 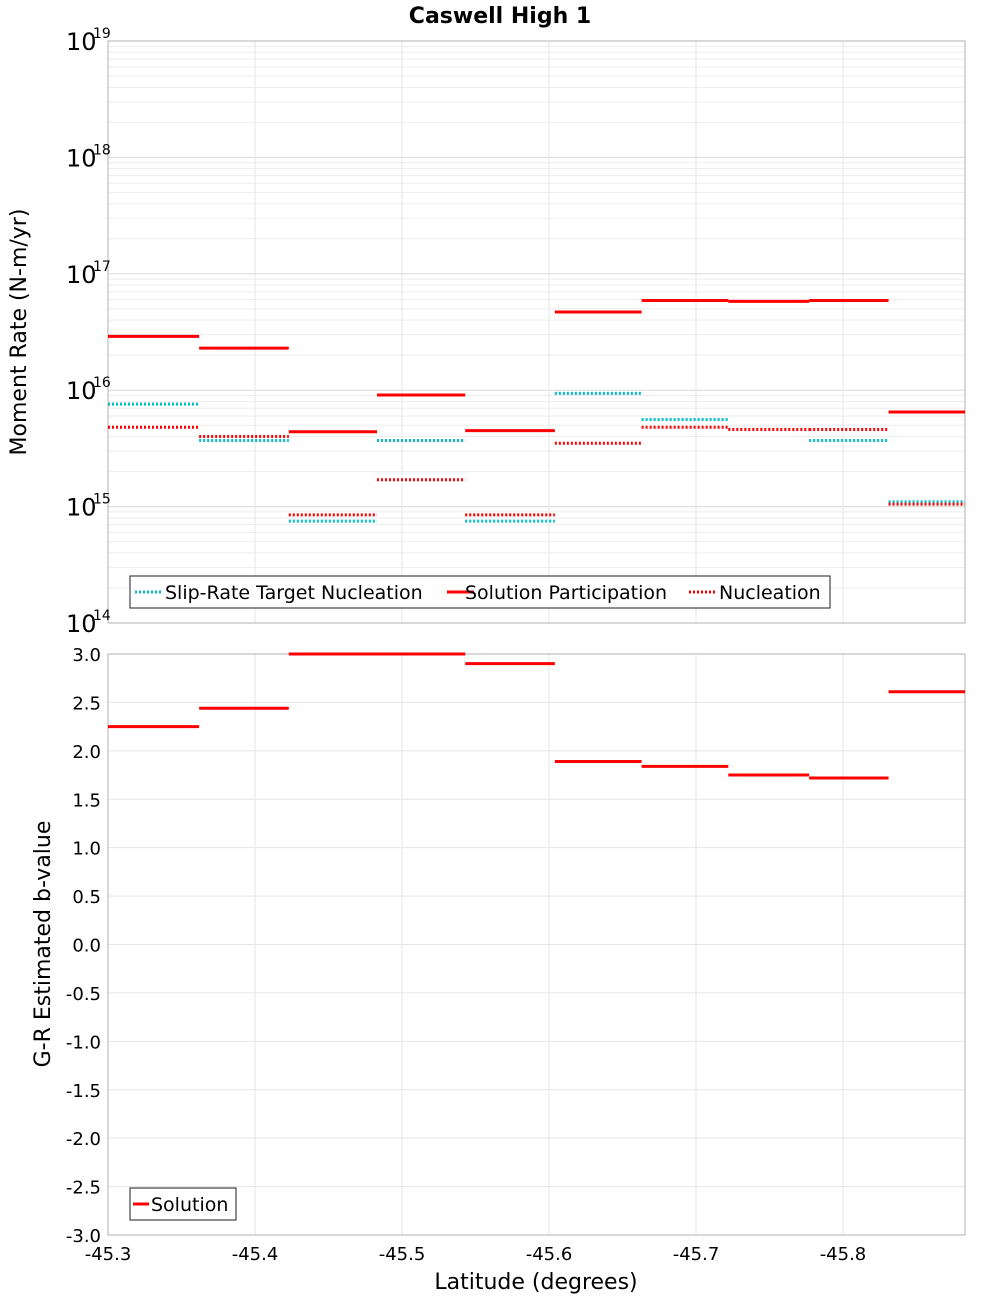 I want to click on bottom-y-tick-label: 0.5, so click(x=86, y=897).